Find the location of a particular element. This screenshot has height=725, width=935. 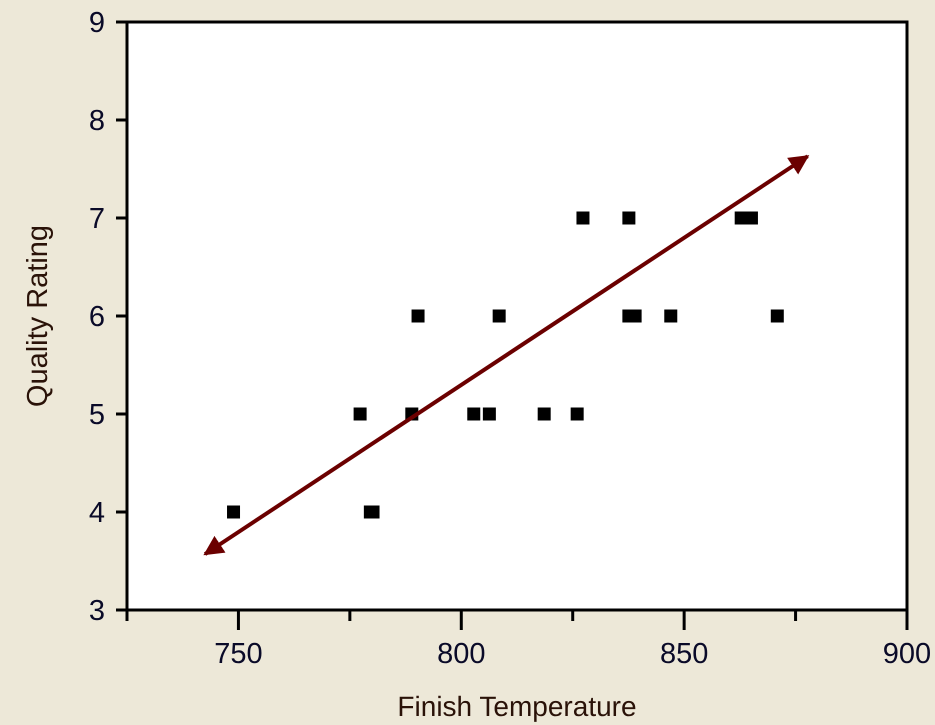

x-tick-label: 750 is located at coordinates (238, 654).